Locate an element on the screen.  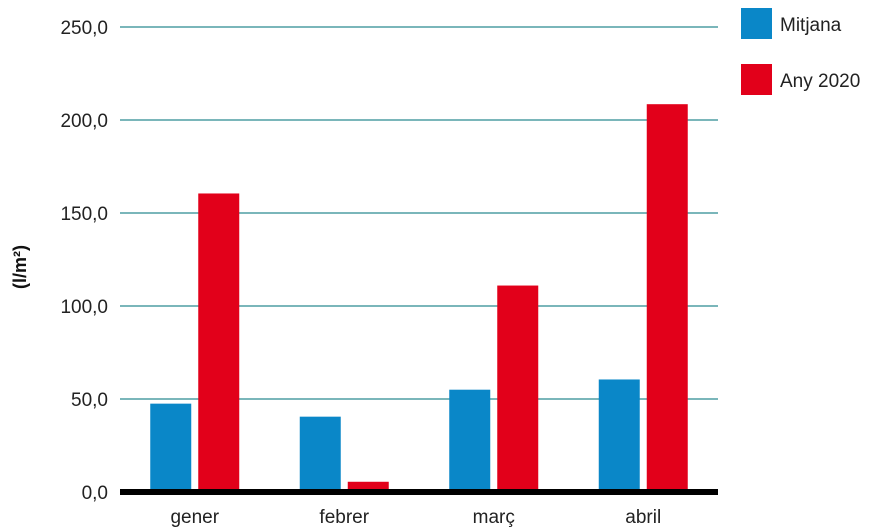
y-tick-label: 0,0 is located at coordinates (95, 493).